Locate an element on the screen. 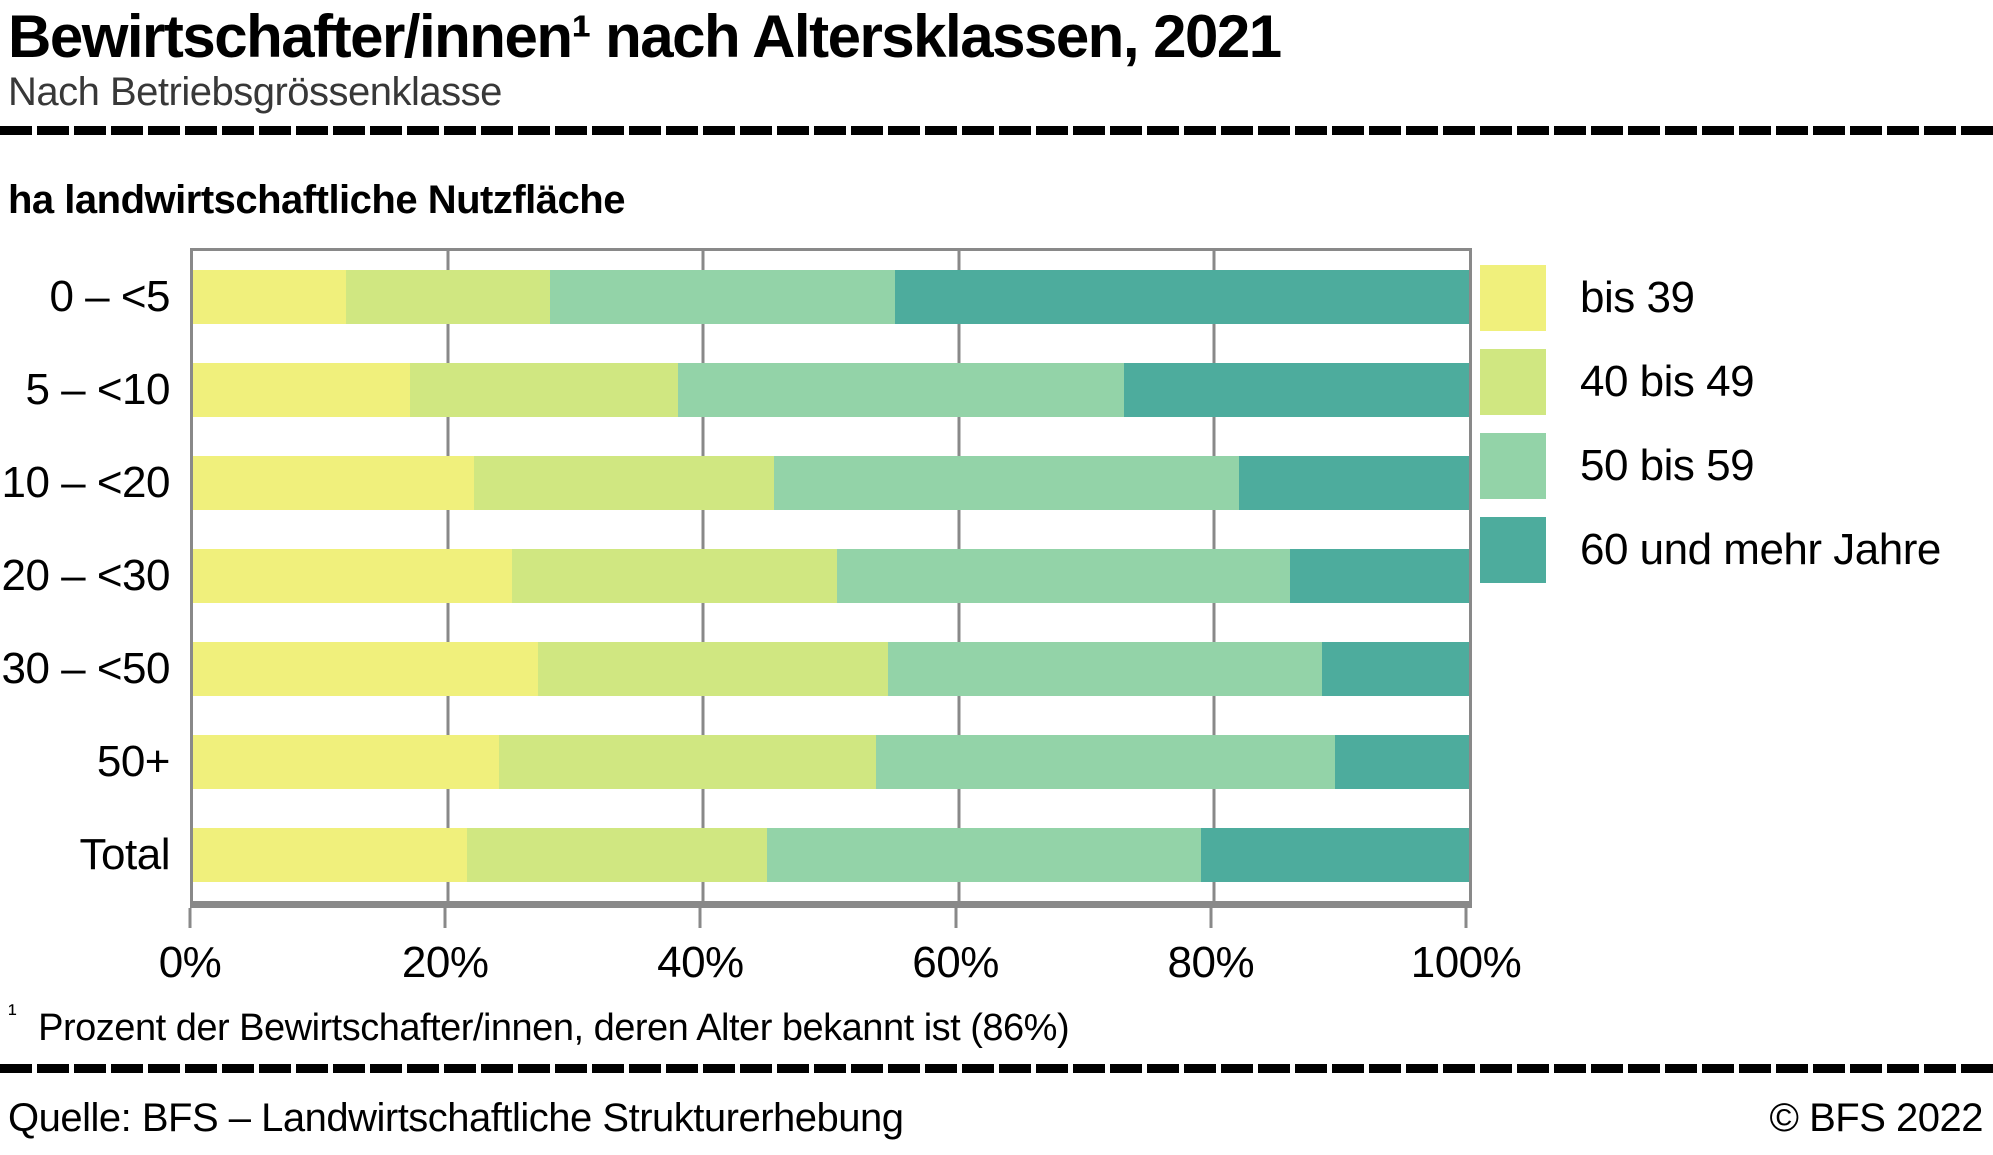 The image size is (1993, 1155). x-tick-label: 80% is located at coordinates (1211, 962).